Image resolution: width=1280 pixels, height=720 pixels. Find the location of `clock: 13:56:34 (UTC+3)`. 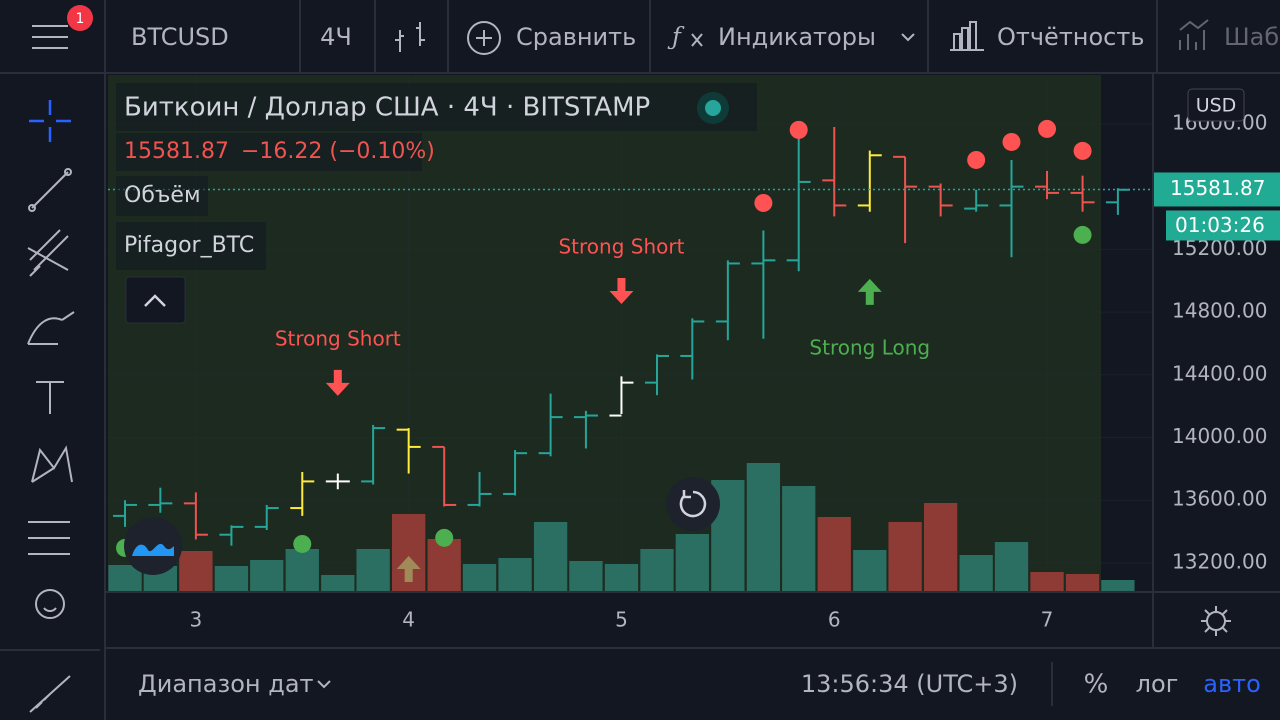

clock: 13:56:34 (UTC+3) is located at coordinates (909, 684).